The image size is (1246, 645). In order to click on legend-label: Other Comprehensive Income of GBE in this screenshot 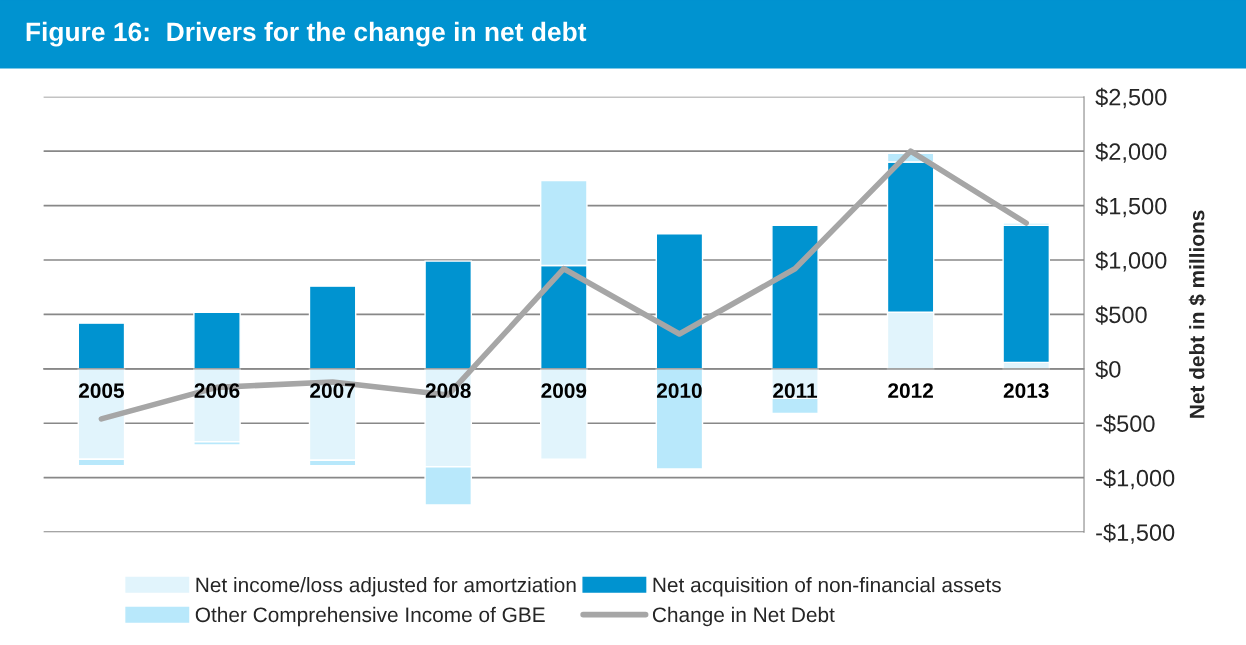, I will do `click(370, 616)`.